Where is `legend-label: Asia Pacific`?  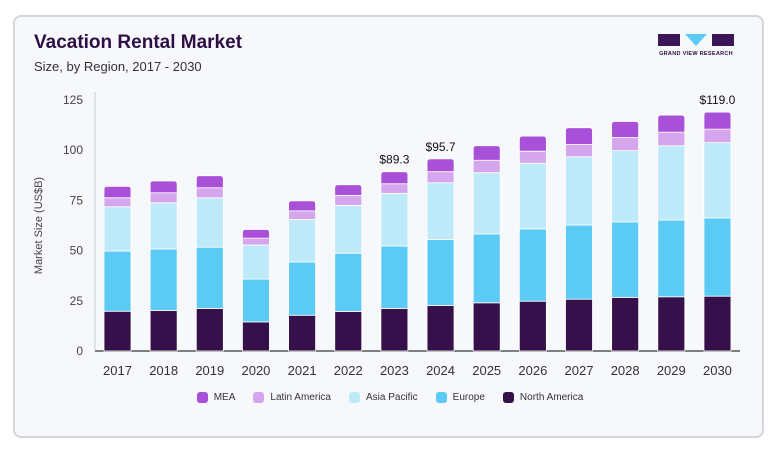 legend-label: Asia Pacific is located at coordinates (391, 397).